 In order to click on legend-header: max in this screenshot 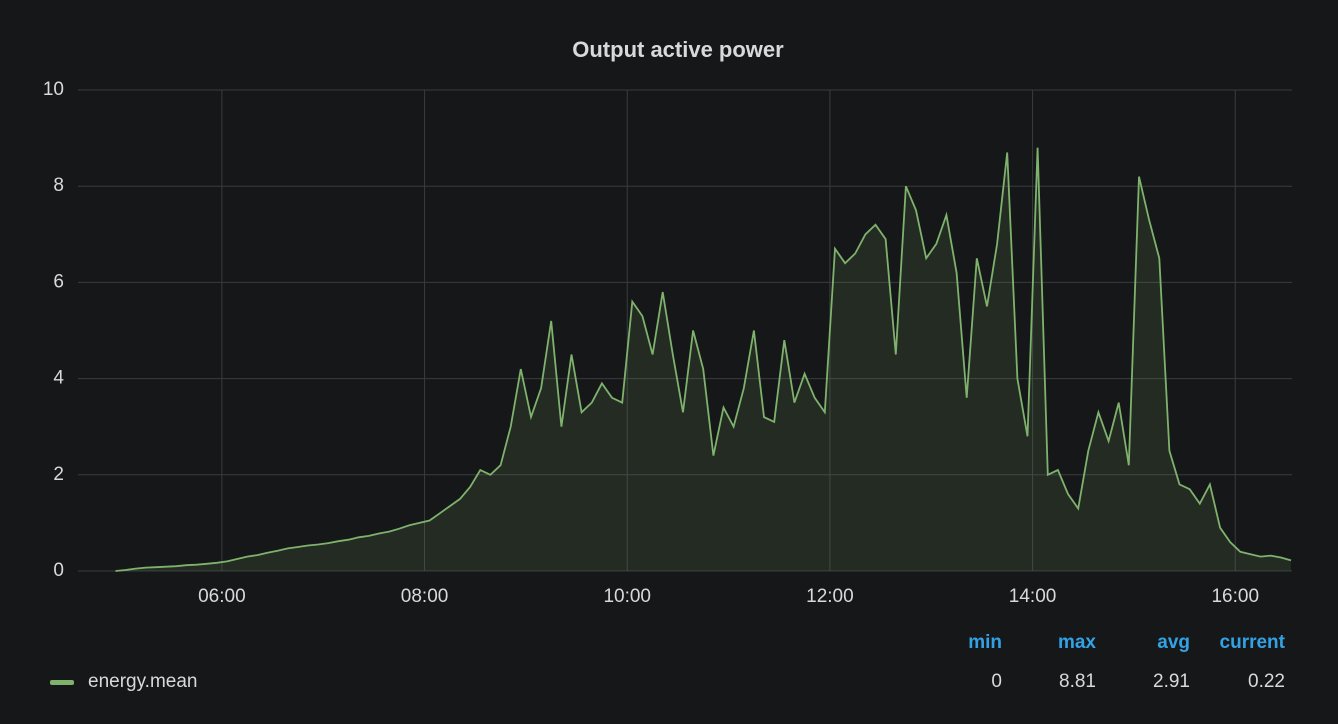, I will do `click(1077, 642)`.